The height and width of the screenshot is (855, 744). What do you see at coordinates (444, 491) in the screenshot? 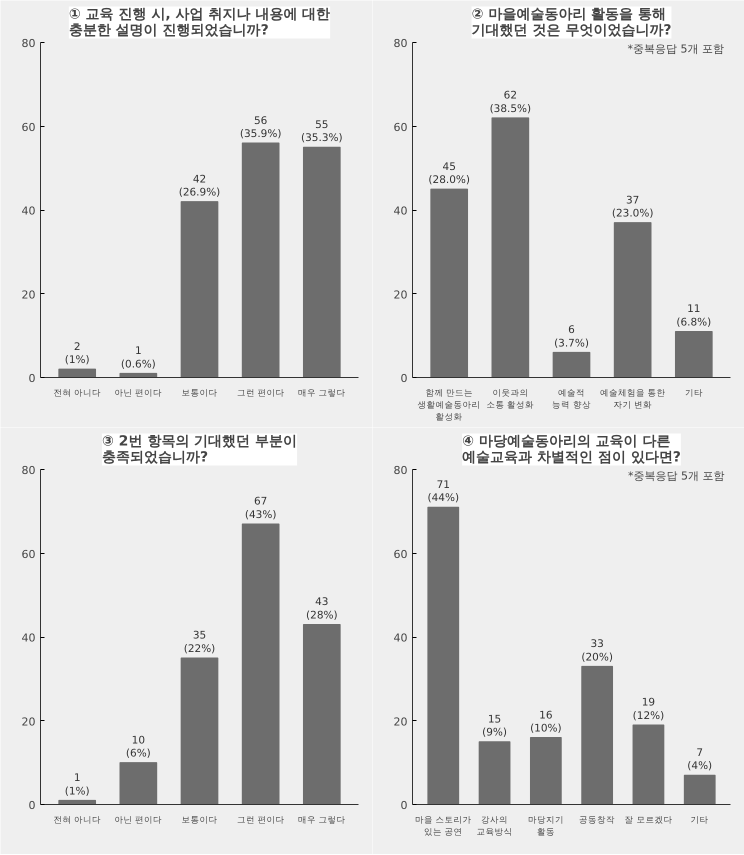
I see `data-label: 71 (44%)` at bounding box center [444, 491].